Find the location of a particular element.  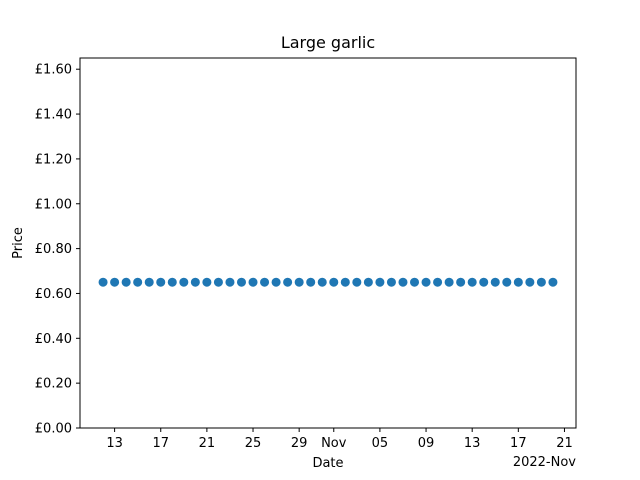

x-axis-offset-label: 2022-Nov is located at coordinates (544, 462).